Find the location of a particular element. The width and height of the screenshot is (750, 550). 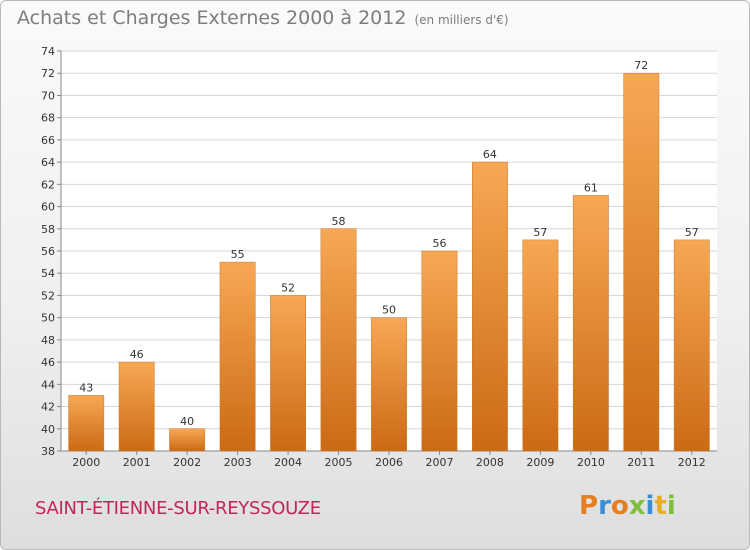

logo-letter: r is located at coordinates (604, 506).